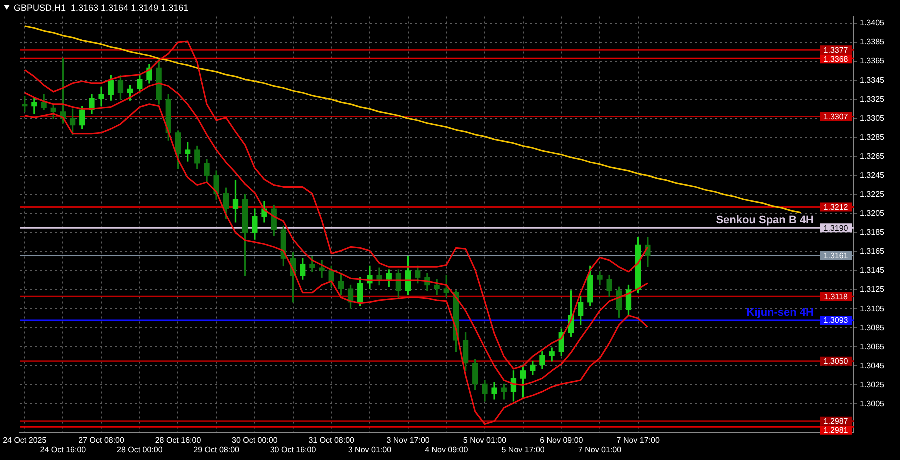  I want to click on x-tick-label: 7 Nov 01:00, so click(600, 449).